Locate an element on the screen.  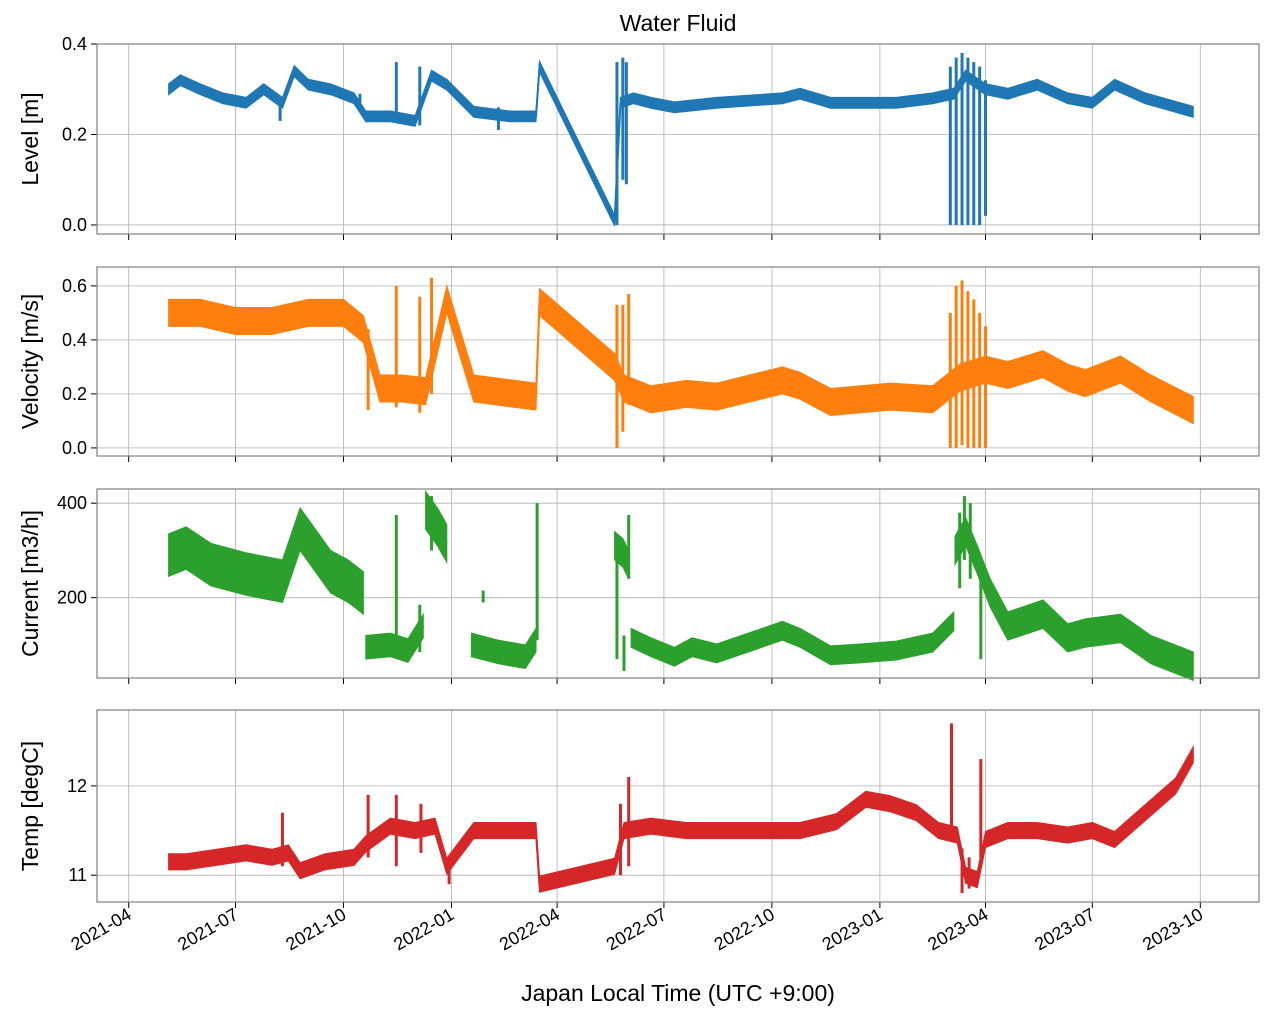
velocity-series-line is located at coordinates (681, 353).